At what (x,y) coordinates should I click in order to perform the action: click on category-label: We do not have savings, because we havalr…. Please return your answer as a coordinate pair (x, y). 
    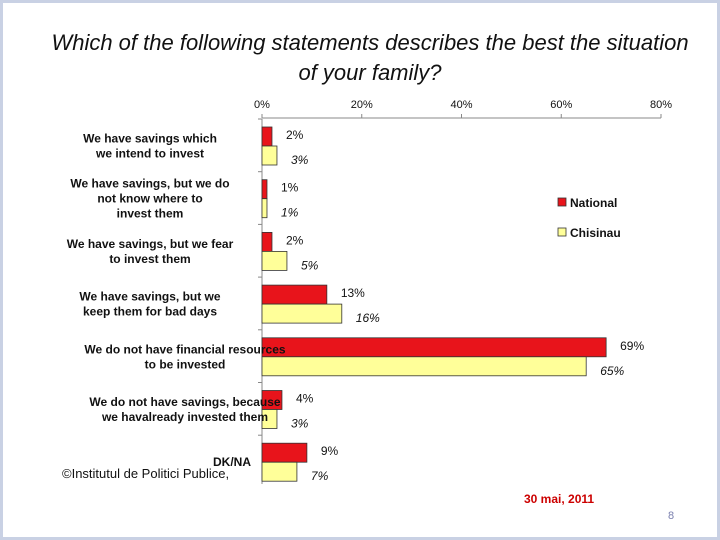
    Looking at the image, I should click on (185, 409).